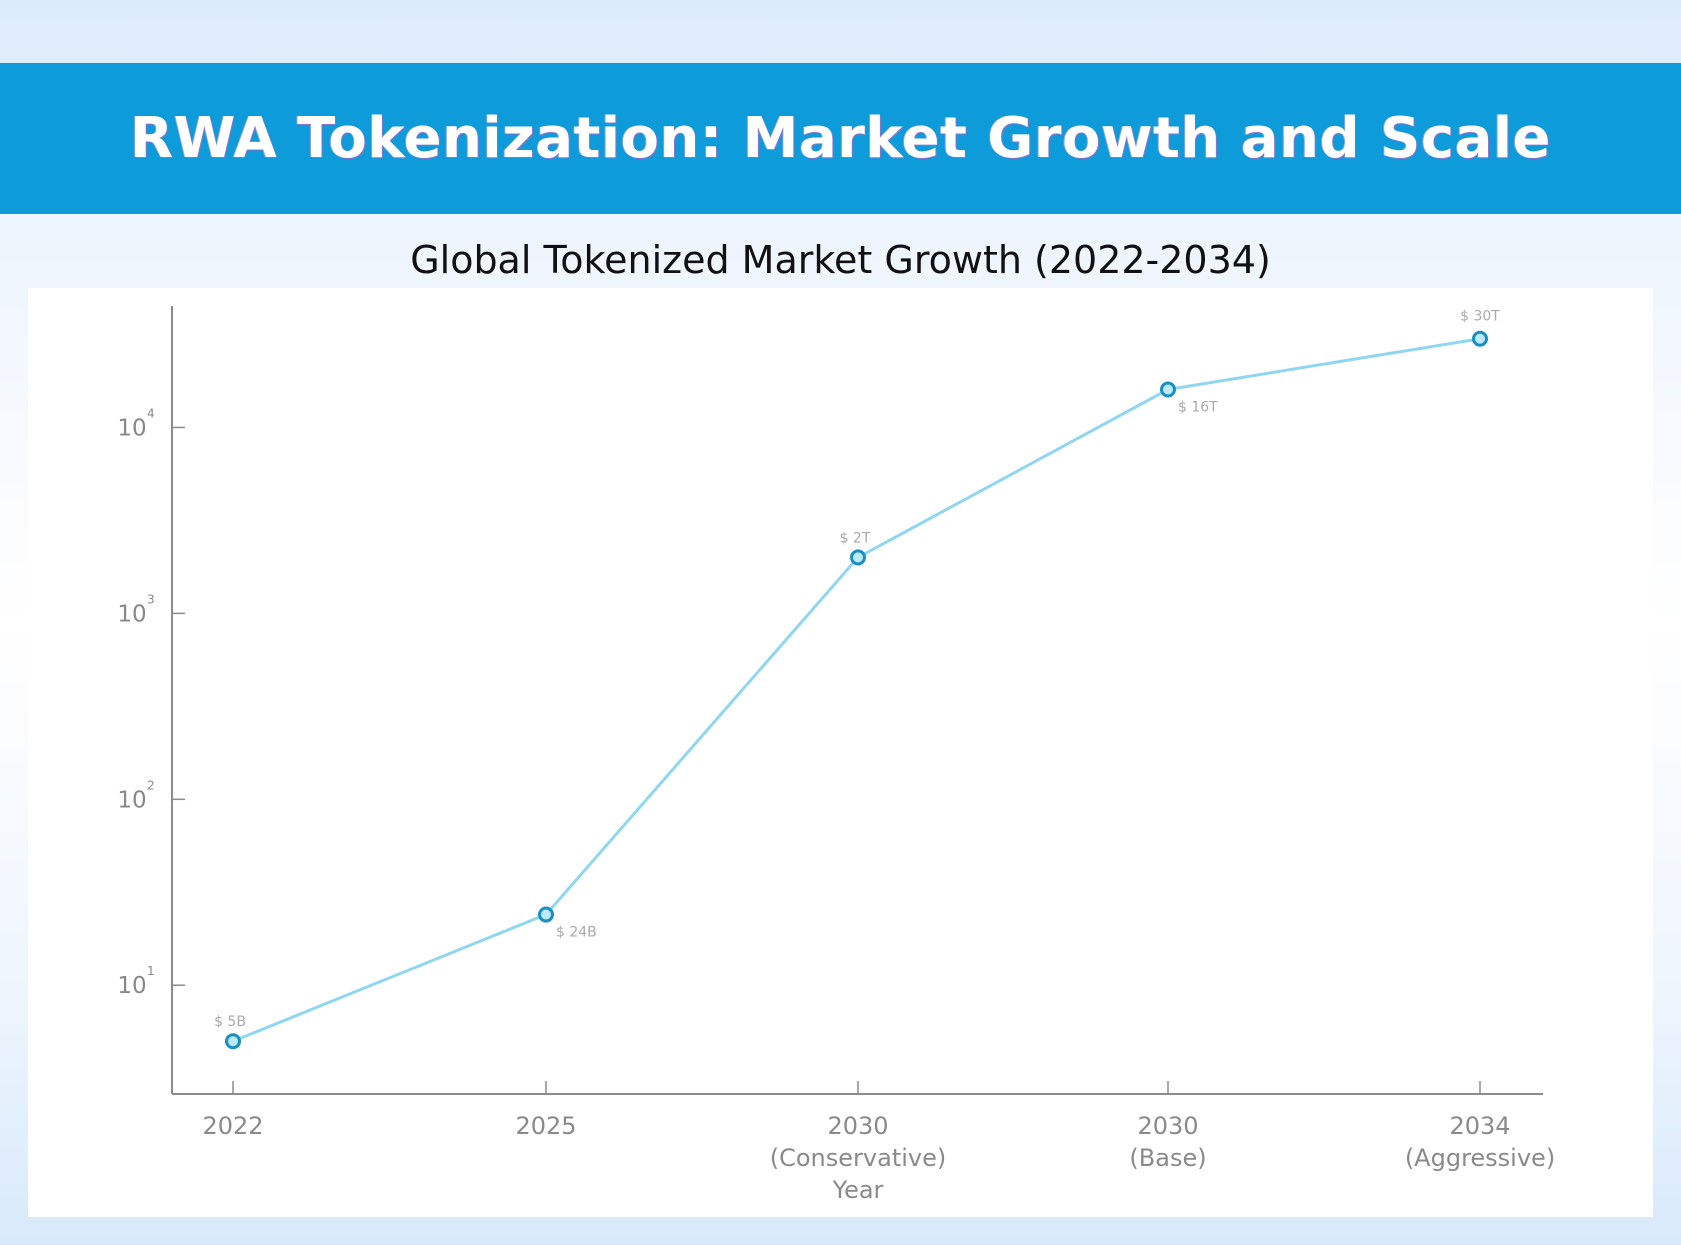 Image resolution: width=1681 pixels, height=1245 pixels. What do you see at coordinates (1479, 1126) in the screenshot?
I see `x-tick-label: 2034` at bounding box center [1479, 1126].